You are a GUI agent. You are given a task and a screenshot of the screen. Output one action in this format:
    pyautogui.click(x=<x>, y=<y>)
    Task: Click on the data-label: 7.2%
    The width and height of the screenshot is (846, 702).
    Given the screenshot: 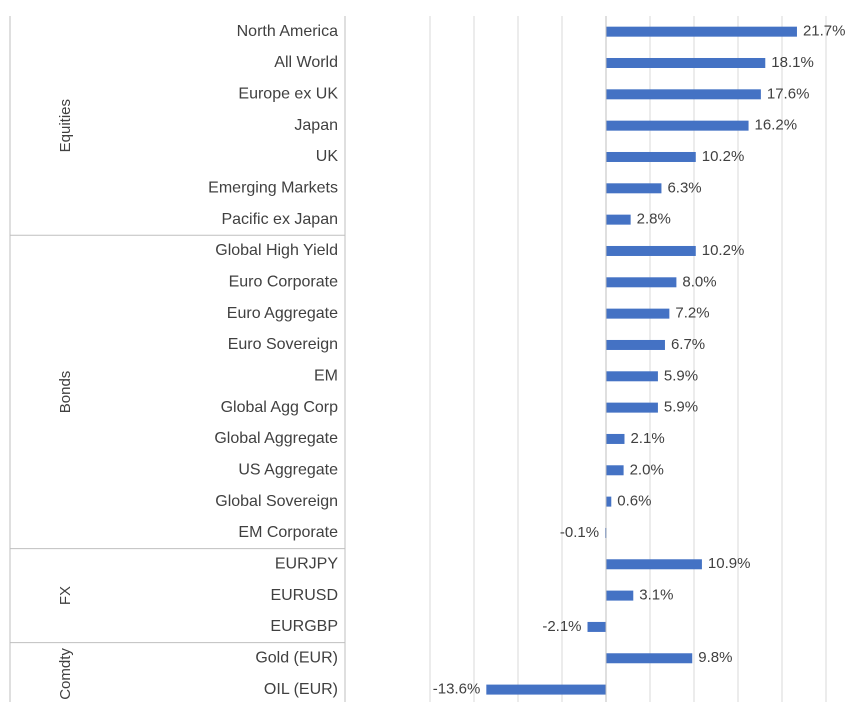 What is the action you would take?
    pyautogui.click(x=692, y=313)
    